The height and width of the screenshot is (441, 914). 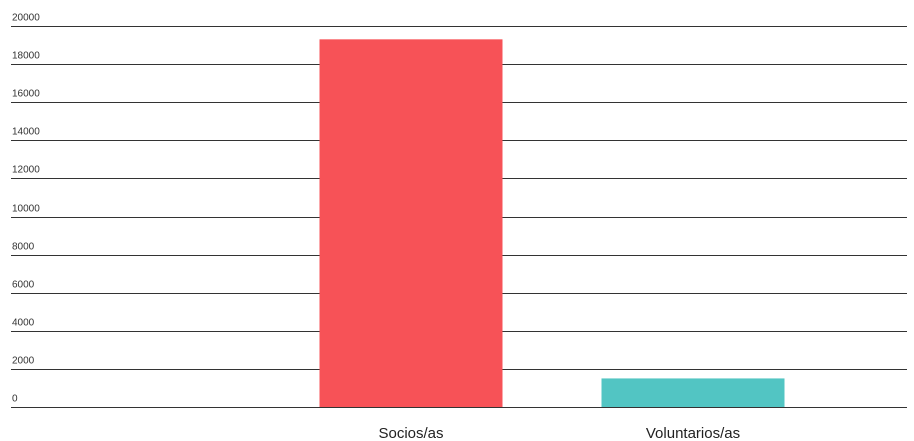 I want to click on y-tick-label: 10000, so click(x=26, y=209).